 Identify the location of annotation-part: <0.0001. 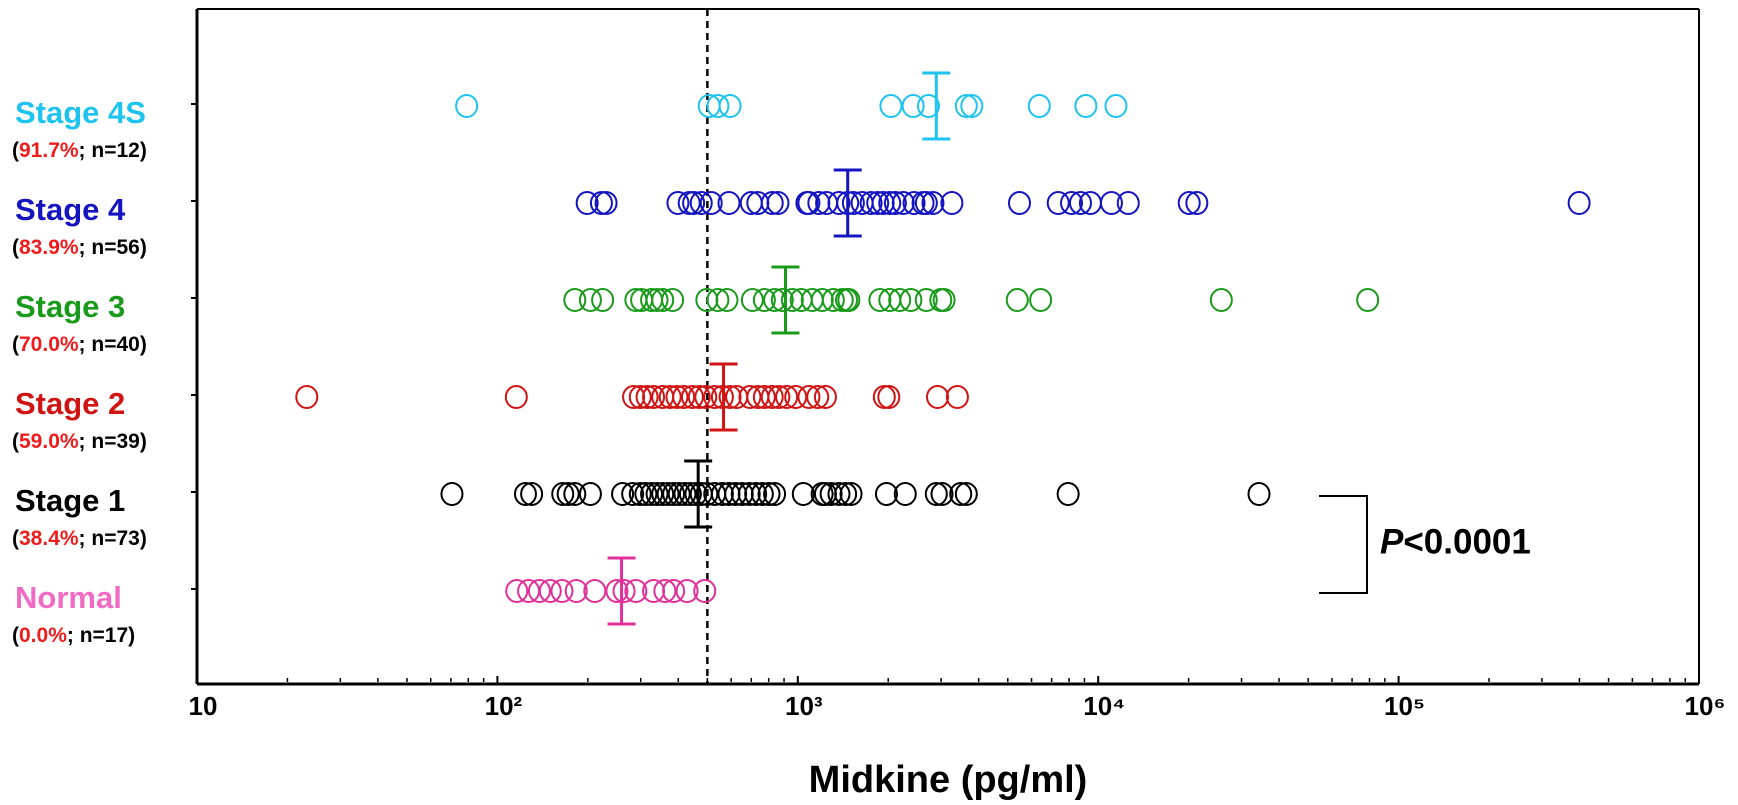
(1467, 542).